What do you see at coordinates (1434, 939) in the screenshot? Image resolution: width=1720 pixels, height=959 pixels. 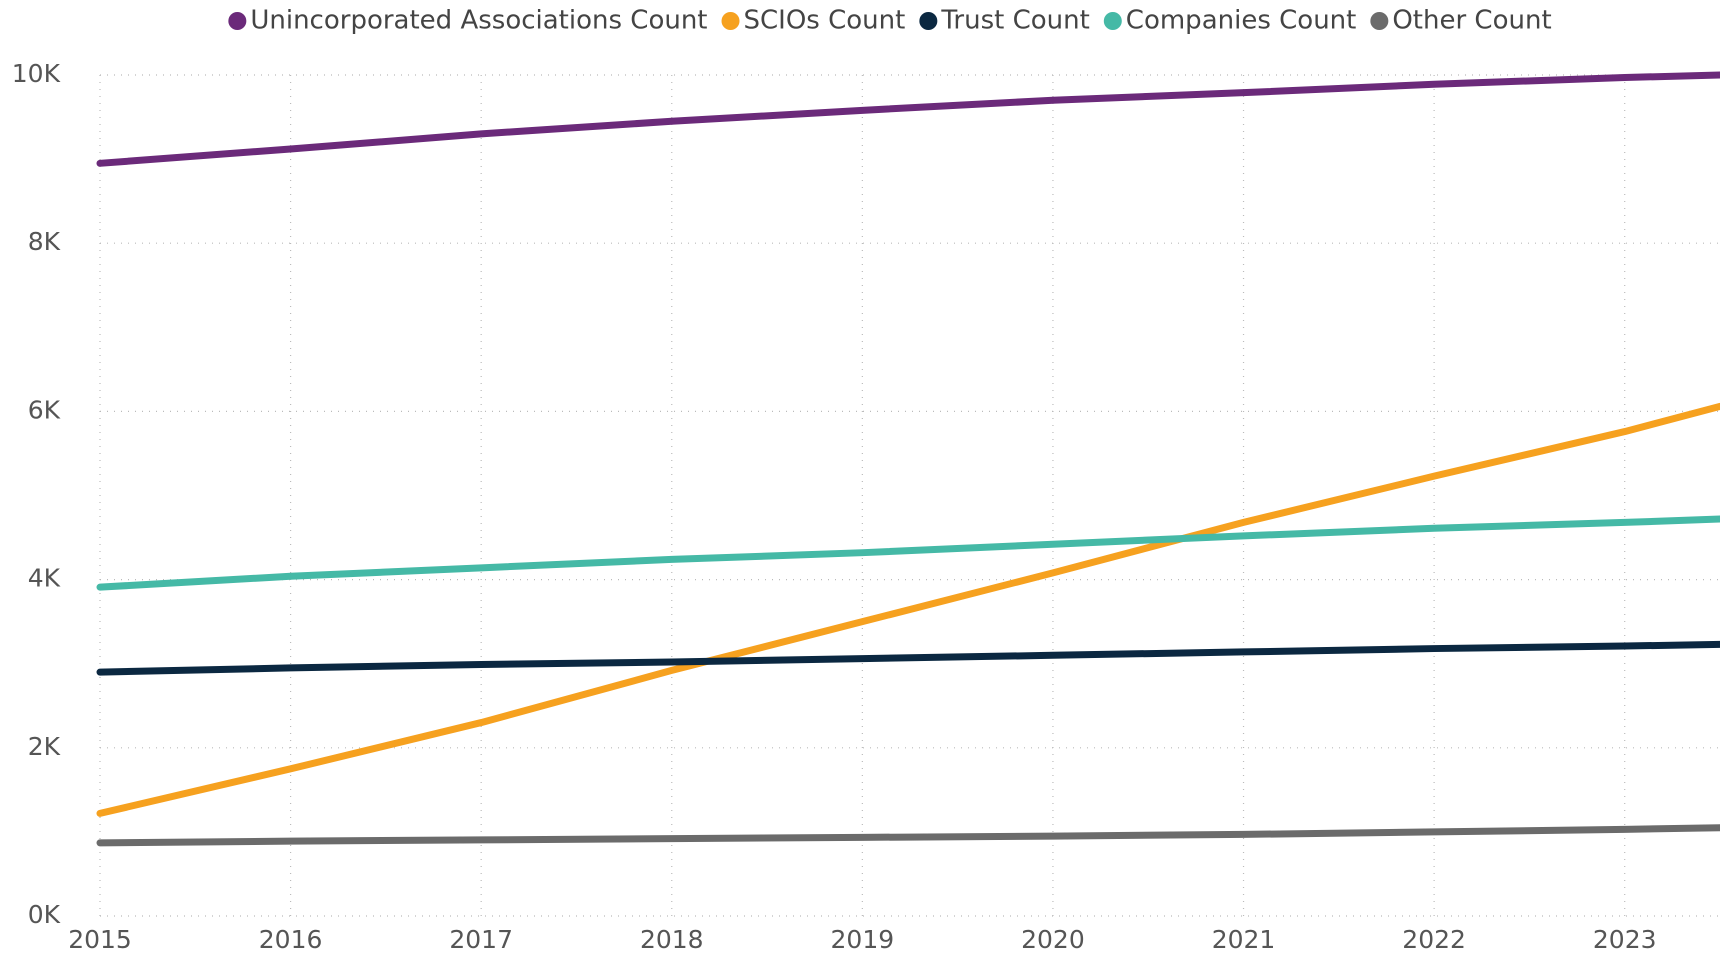 I see `x-tick-label: 2022` at bounding box center [1434, 939].